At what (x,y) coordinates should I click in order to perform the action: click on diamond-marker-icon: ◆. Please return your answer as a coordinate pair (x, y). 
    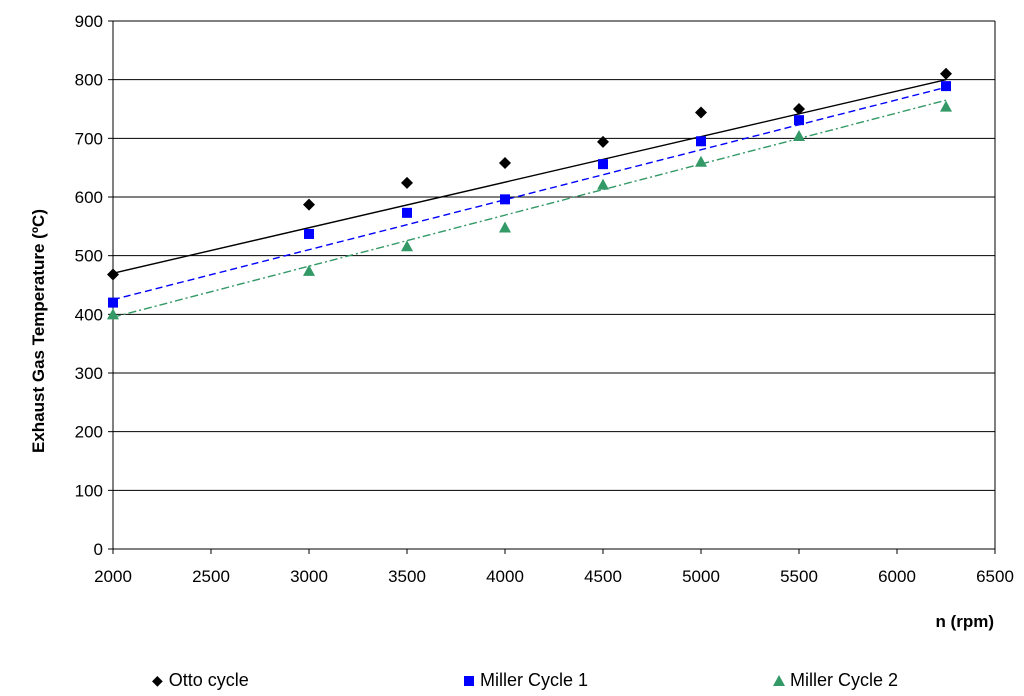
    Looking at the image, I should click on (157, 680).